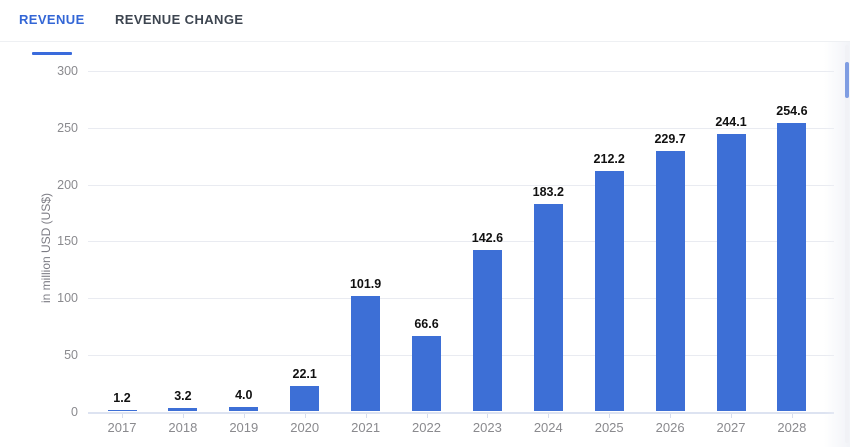  What do you see at coordinates (731, 122) in the screenshot?
I see `value-label-2027: 244.1` at bounding box center [731, 122].